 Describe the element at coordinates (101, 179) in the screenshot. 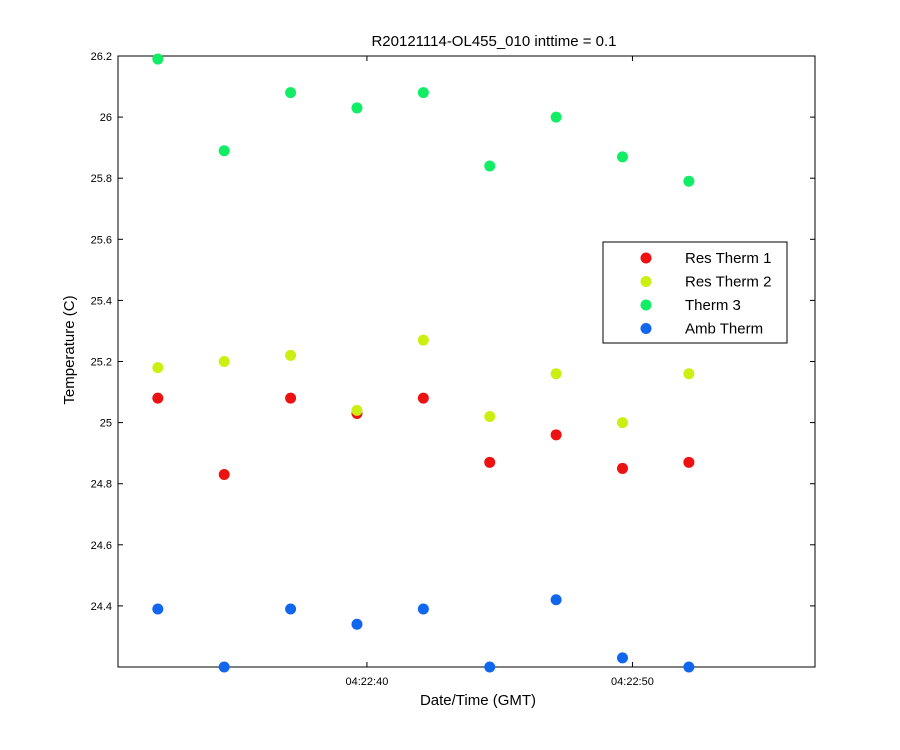

I see `y-tick-label: 25.8` at that location.